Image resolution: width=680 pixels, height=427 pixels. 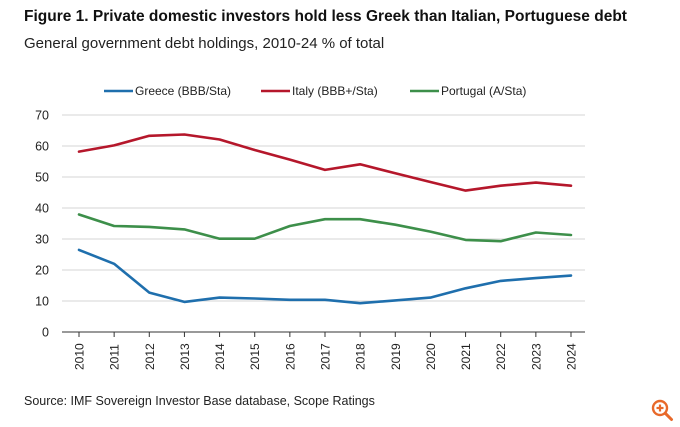 What do you see at coordinates (325, 276) in the screenshot?
I see `series-line-greece` at bounding box center [325, 276].